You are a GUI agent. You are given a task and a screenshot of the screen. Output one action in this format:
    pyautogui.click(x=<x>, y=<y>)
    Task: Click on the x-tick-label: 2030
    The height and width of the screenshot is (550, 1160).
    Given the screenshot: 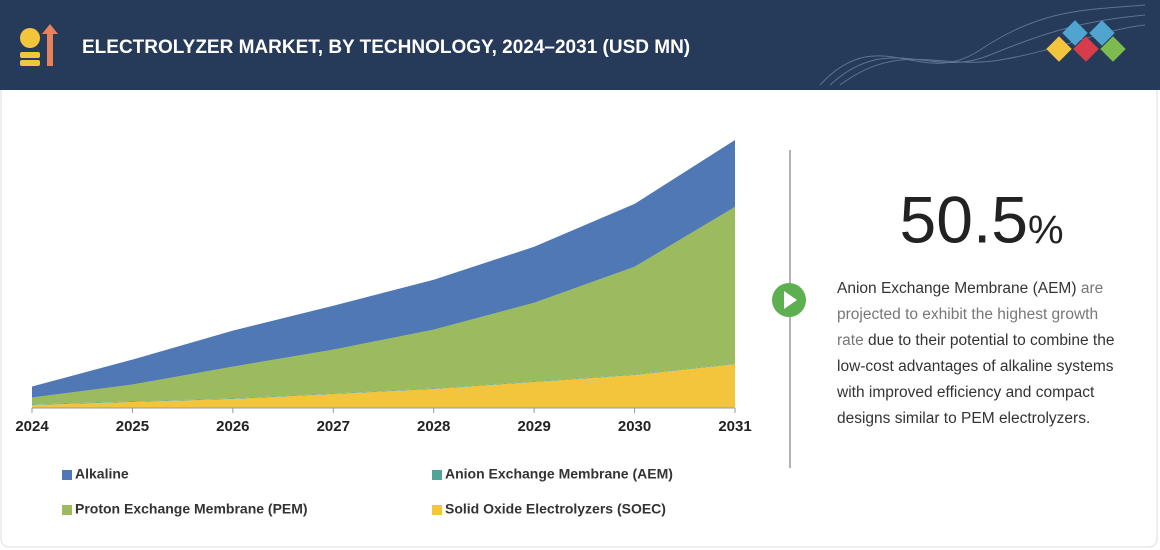 What is the action you would take?
    pyautogui.click(x=634, y=426)
    